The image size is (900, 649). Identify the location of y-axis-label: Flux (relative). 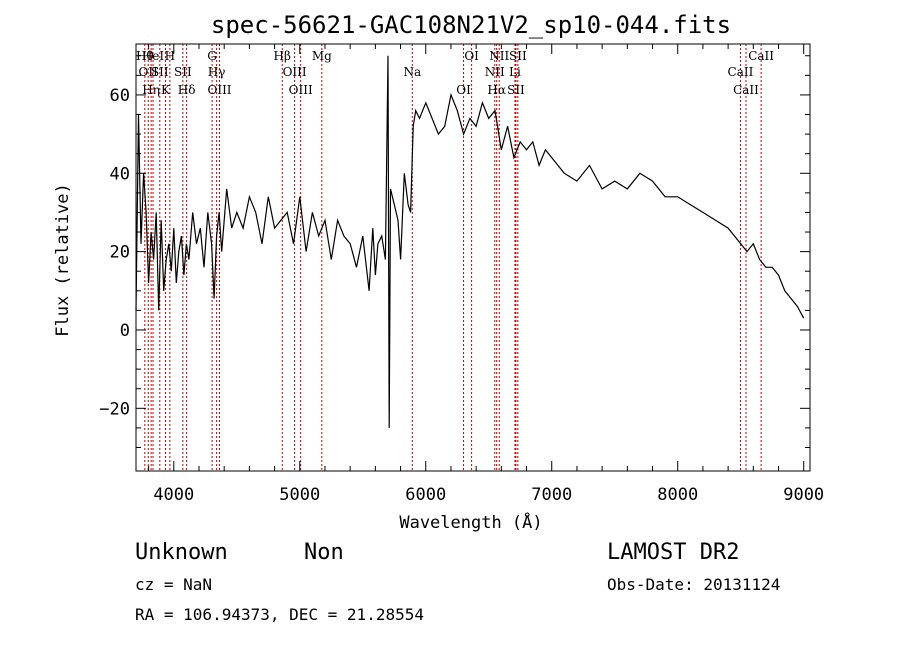
(63, 260).